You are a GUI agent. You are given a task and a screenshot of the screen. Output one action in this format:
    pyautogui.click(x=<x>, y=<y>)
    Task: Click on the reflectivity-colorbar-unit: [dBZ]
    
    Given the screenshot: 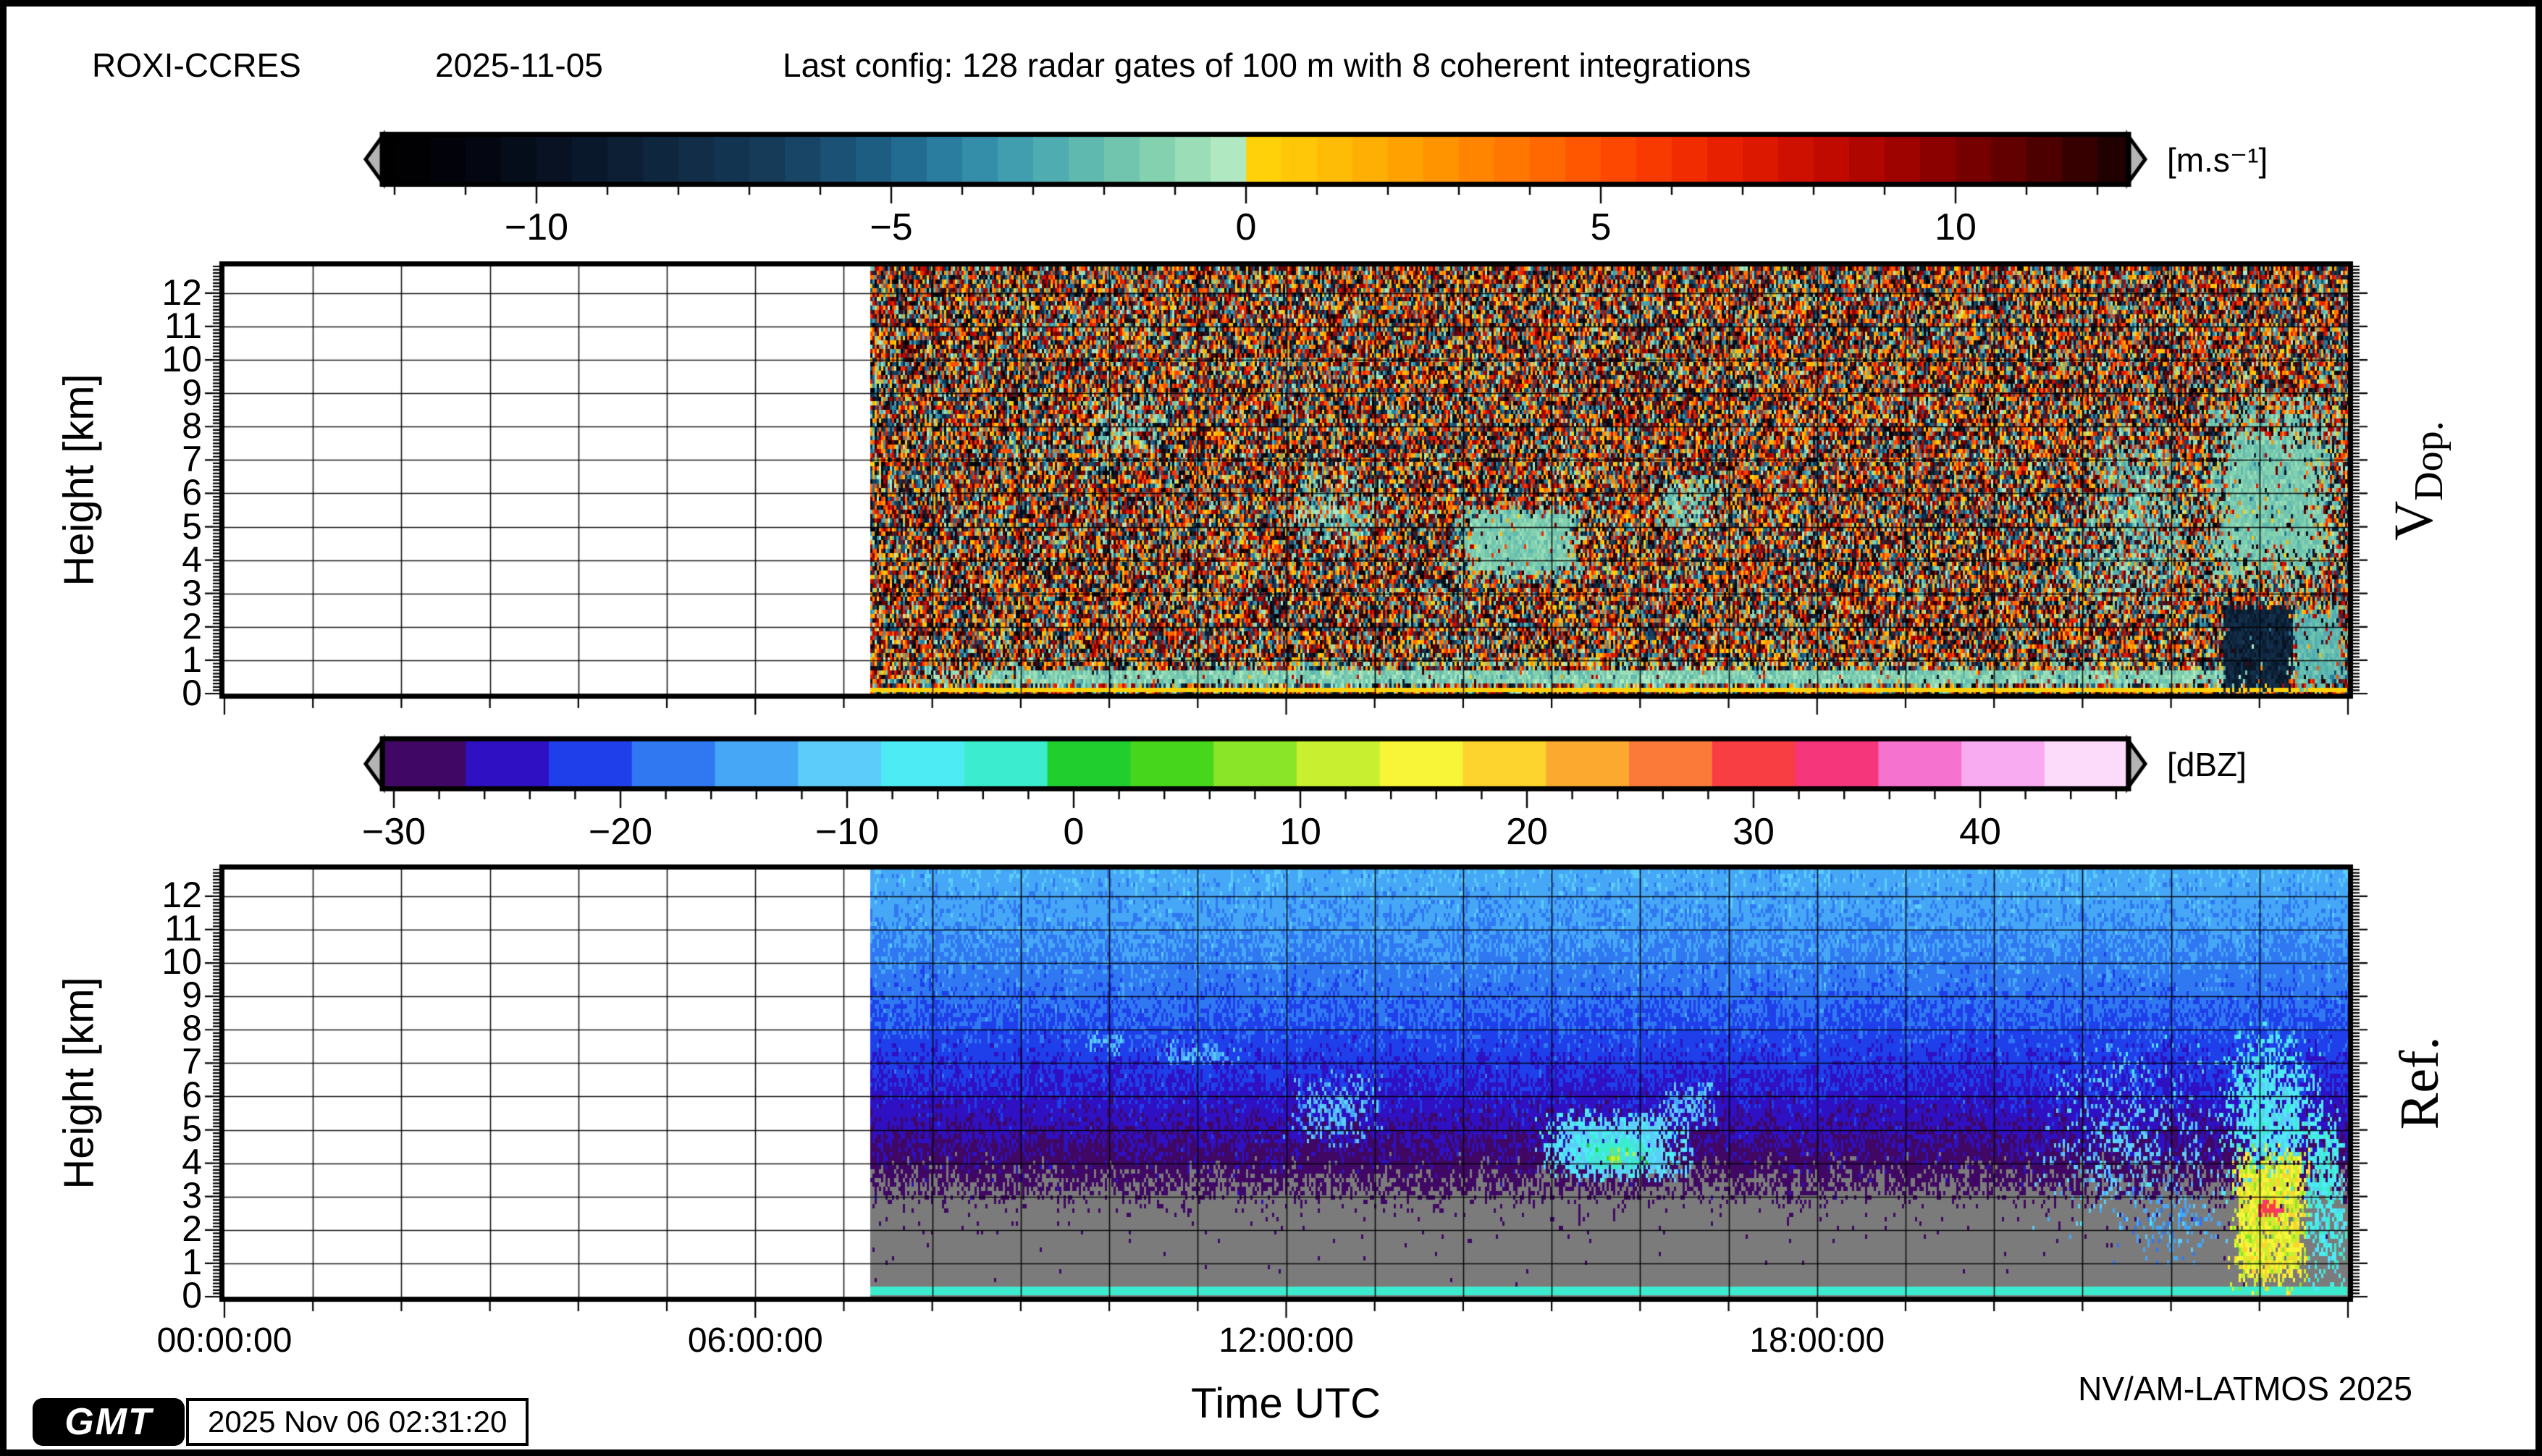 What is the action you would take?
    pyautogui.click(x=2207, y=764)
    